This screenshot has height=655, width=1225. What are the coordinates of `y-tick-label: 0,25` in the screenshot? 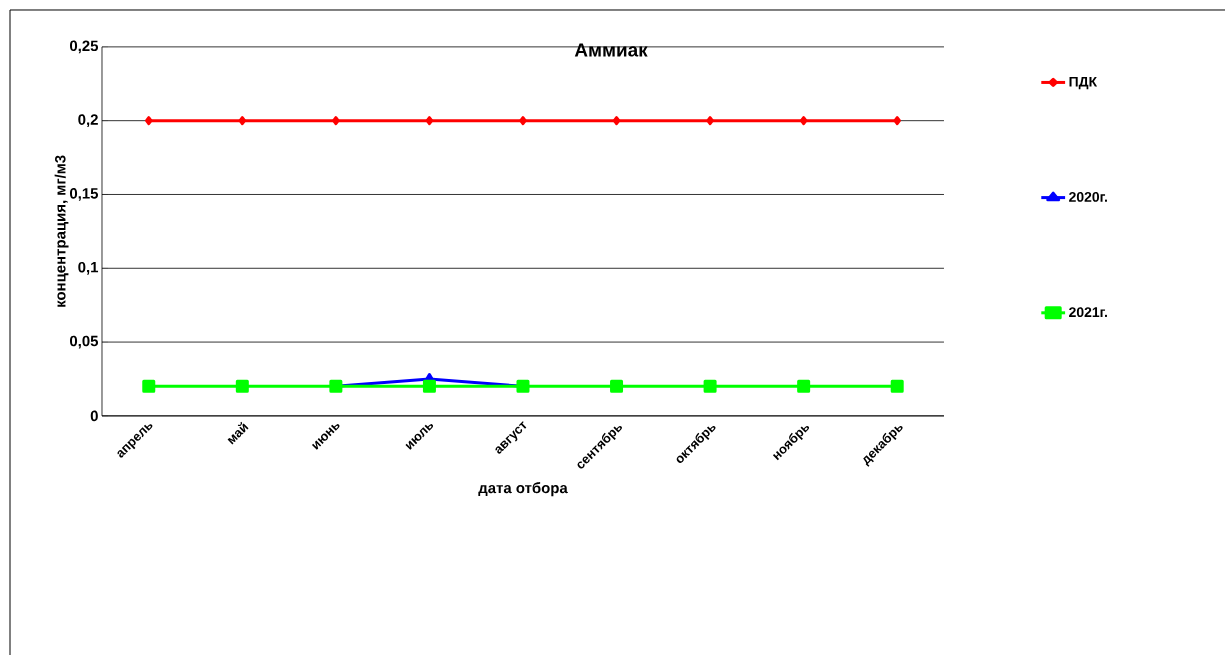 It's located at (84, 47).